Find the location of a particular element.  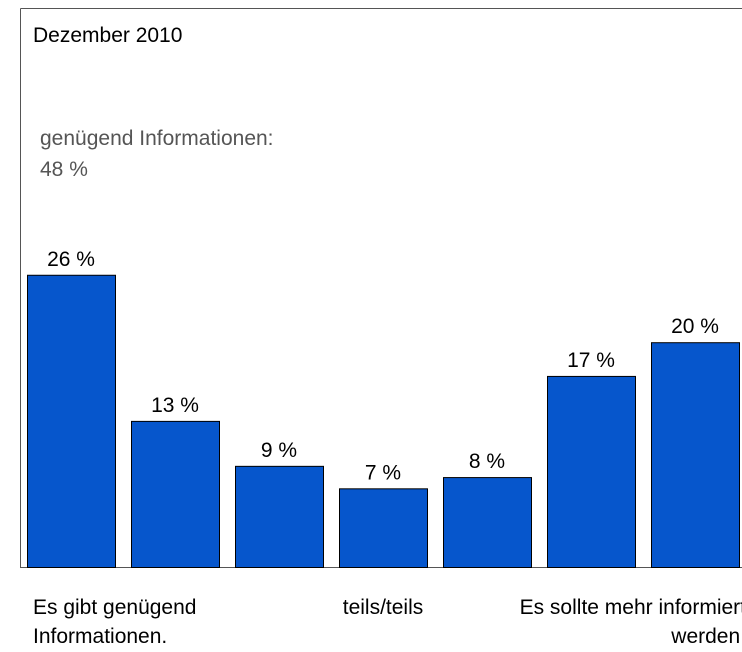

value-label: 17 % is located at coordinates (591, 360).